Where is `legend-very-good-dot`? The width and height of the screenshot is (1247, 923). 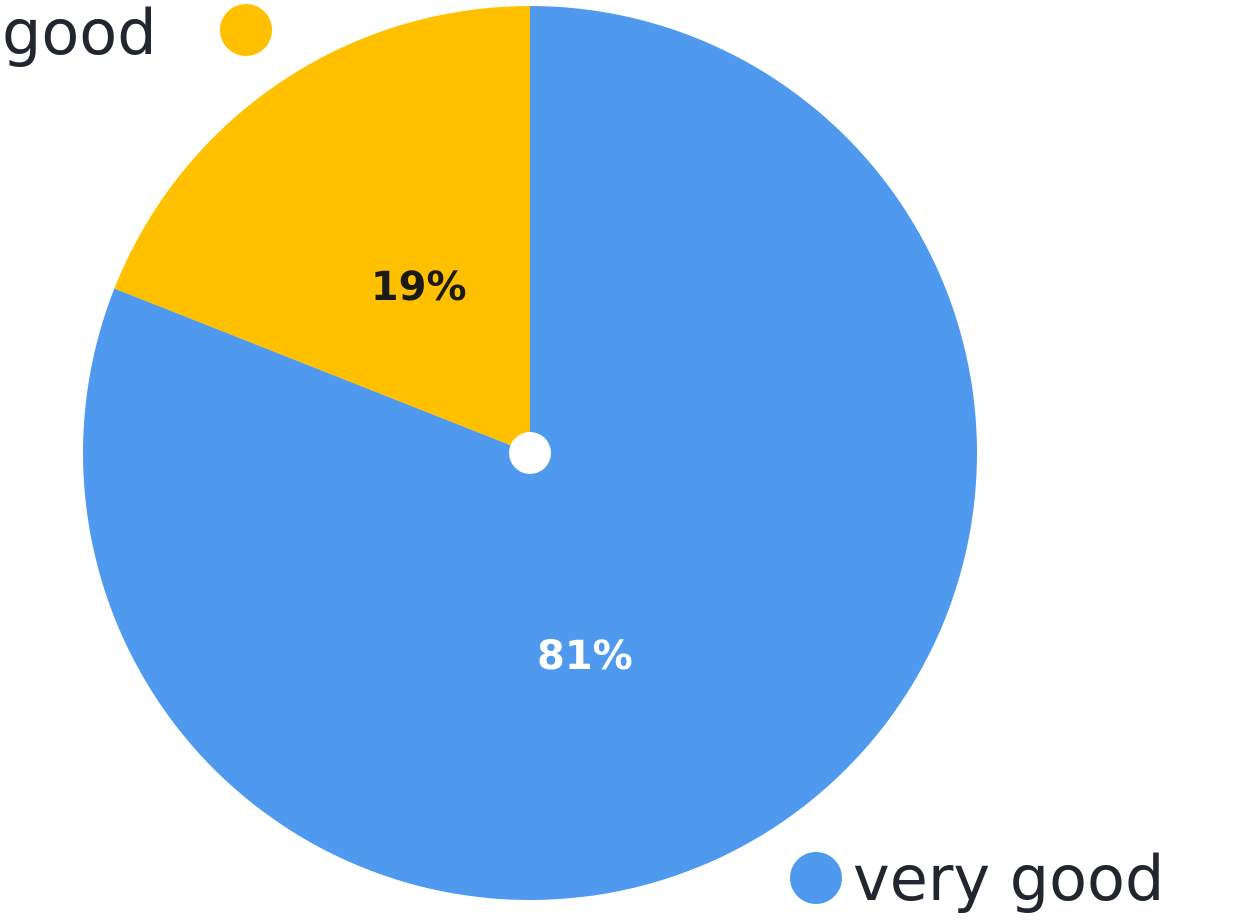
legend-very-good-dot is located at coordinates (816, 878).